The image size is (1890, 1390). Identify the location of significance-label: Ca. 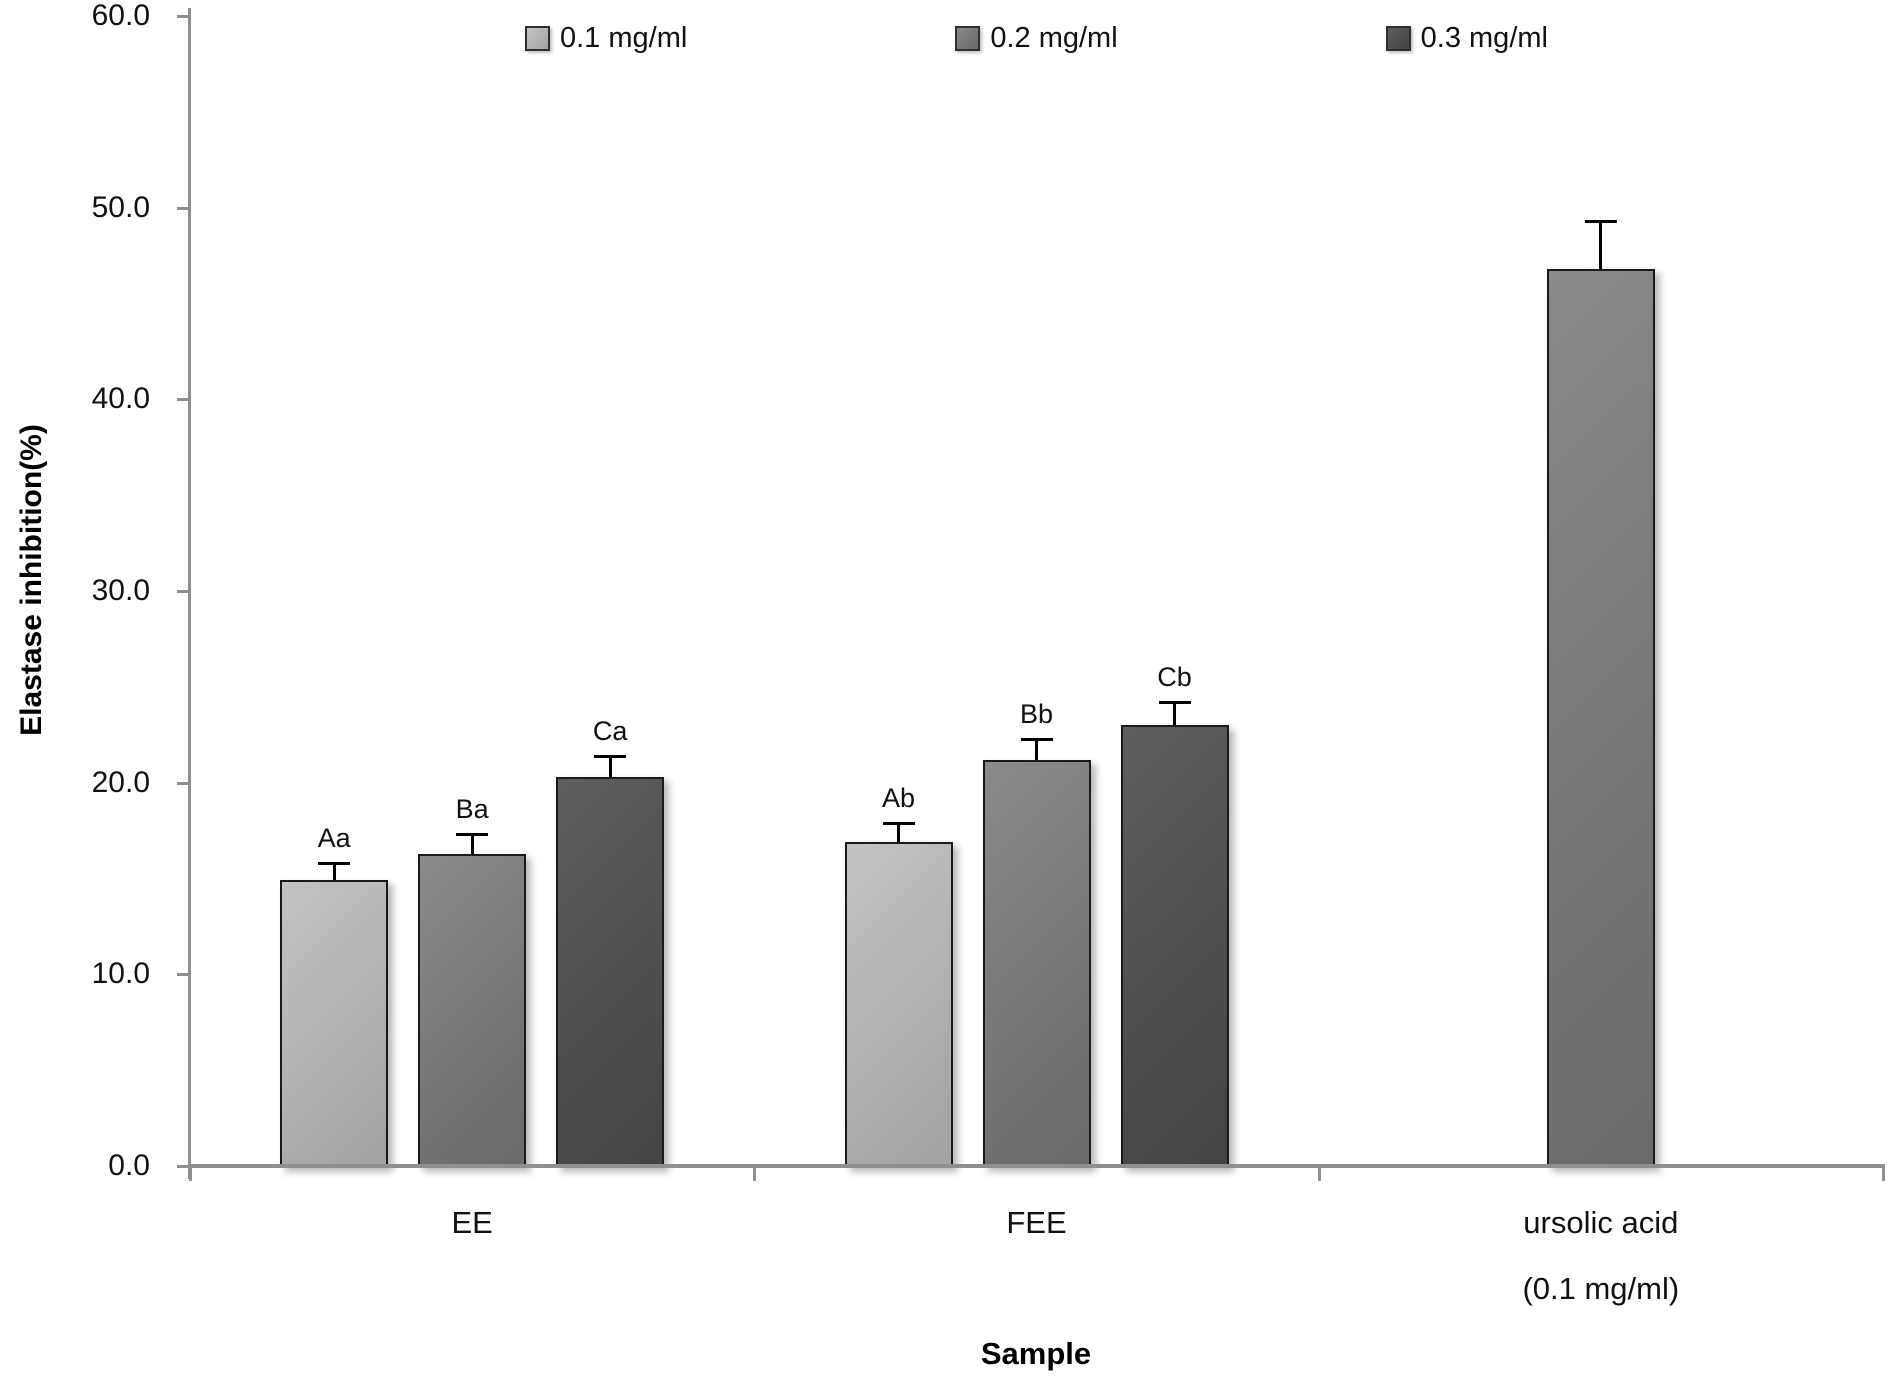
(610, 730).